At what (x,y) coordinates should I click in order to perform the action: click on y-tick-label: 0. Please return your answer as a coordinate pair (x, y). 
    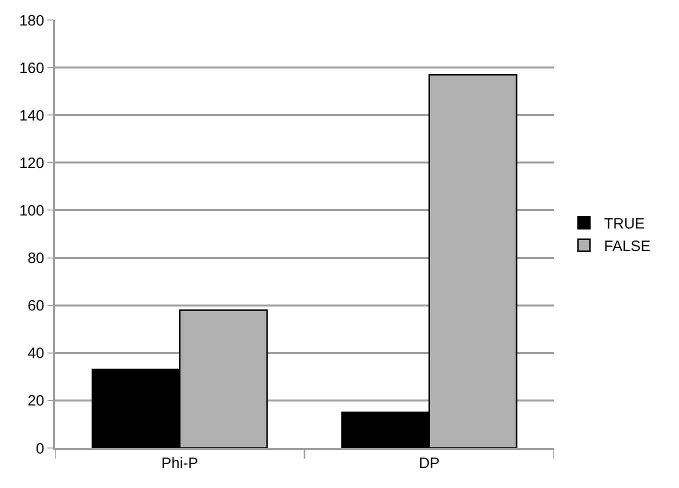
    Looking at the image, I should click on (40, 449).